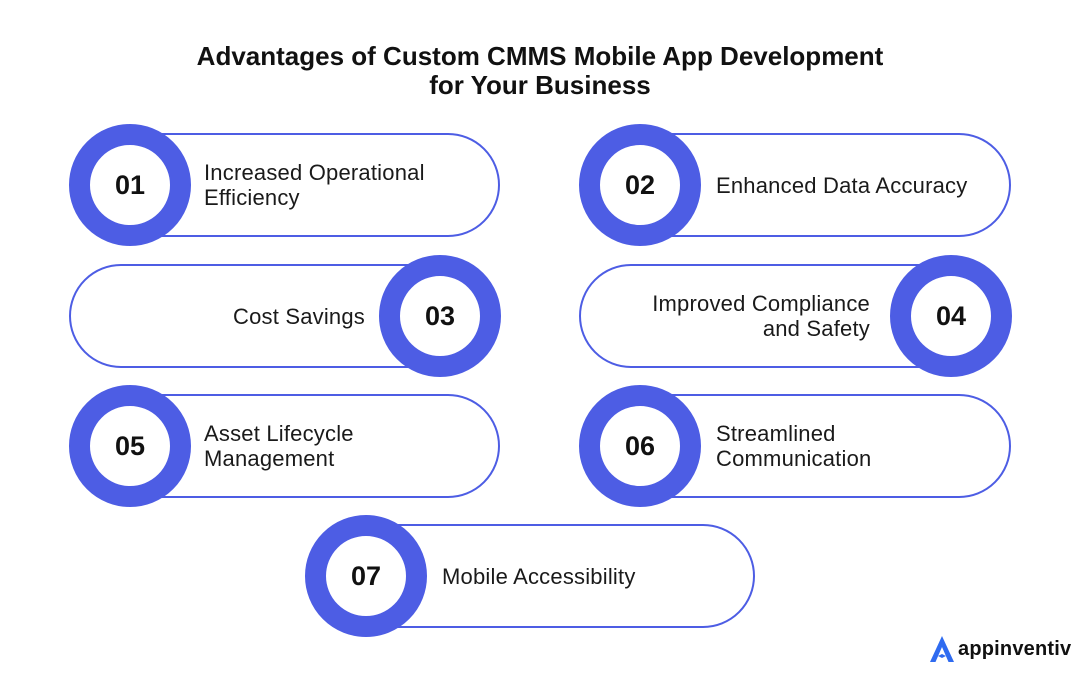  I want to click on item-label: Mobile Accessibility, so click(592, 576).